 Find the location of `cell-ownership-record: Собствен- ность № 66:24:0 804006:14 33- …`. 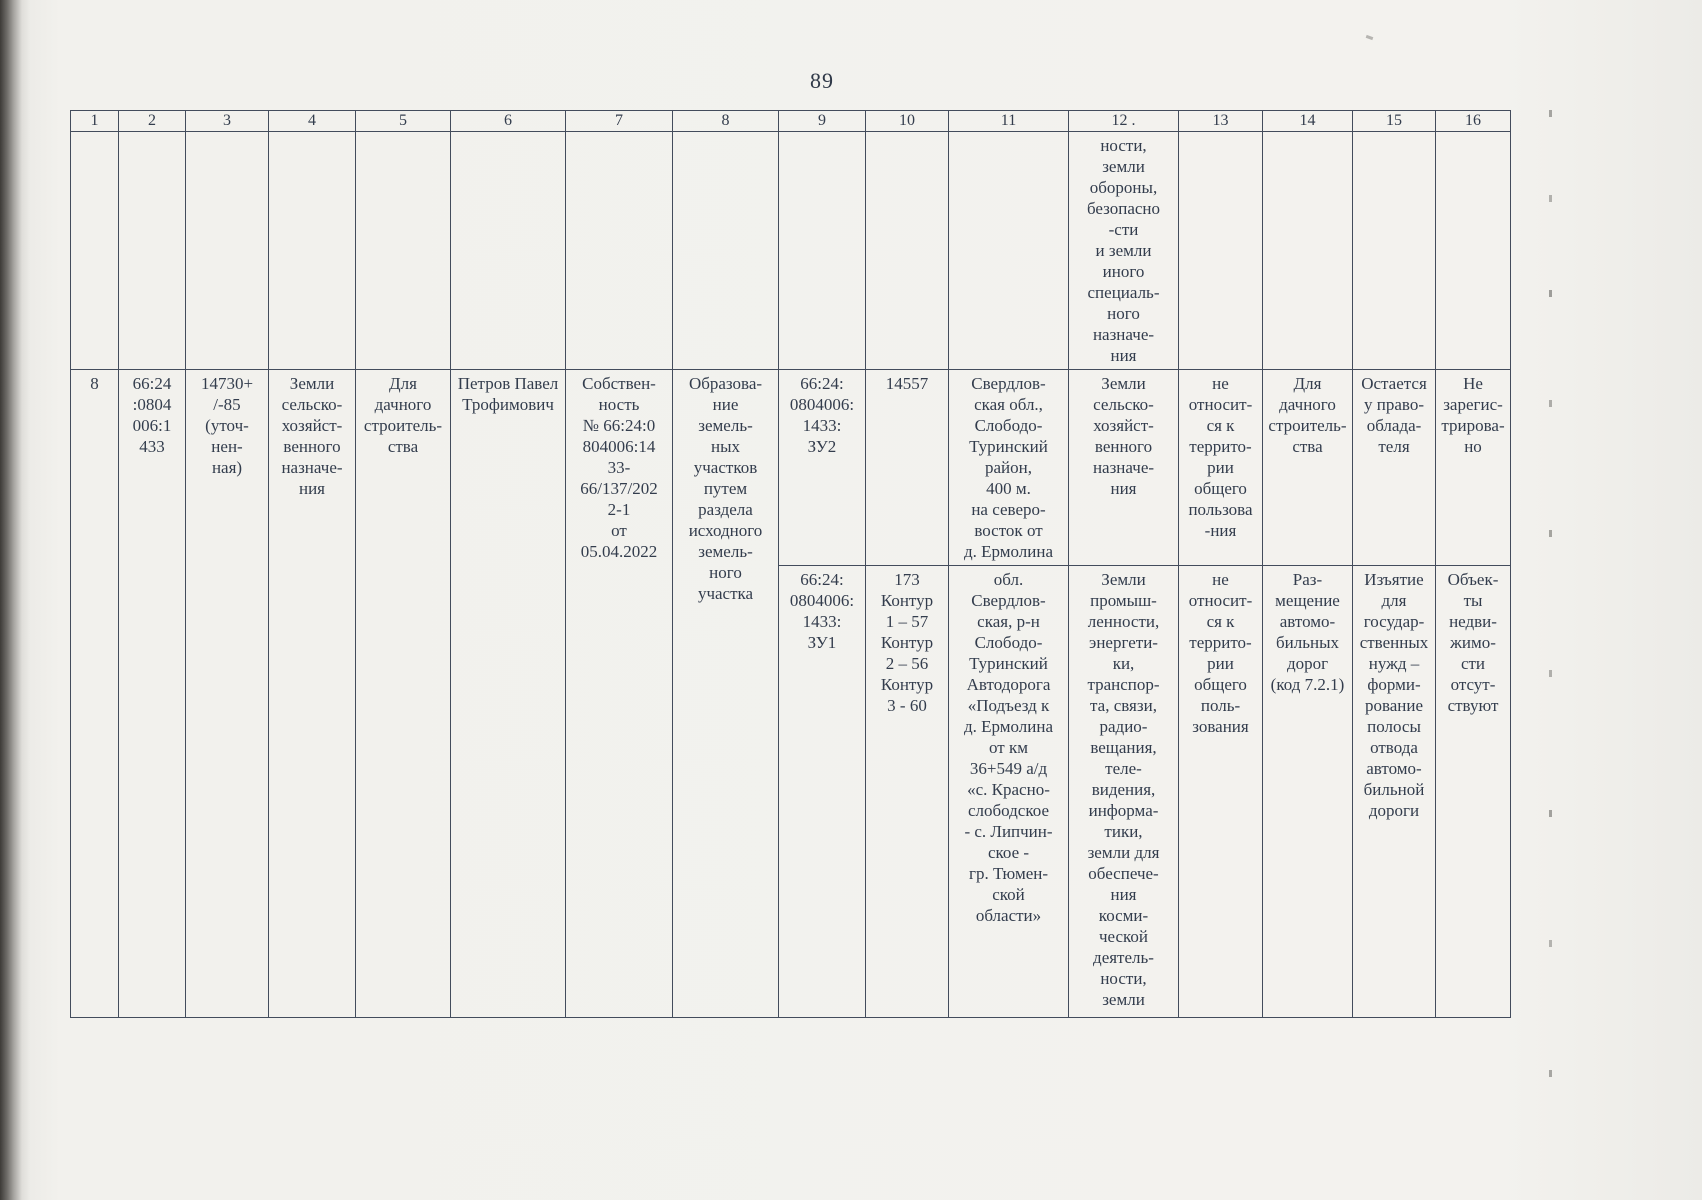

cell-ownership-record: Собствен- ность № 66:24:0 804006:14 33- … is located at coordinates (619, 693).